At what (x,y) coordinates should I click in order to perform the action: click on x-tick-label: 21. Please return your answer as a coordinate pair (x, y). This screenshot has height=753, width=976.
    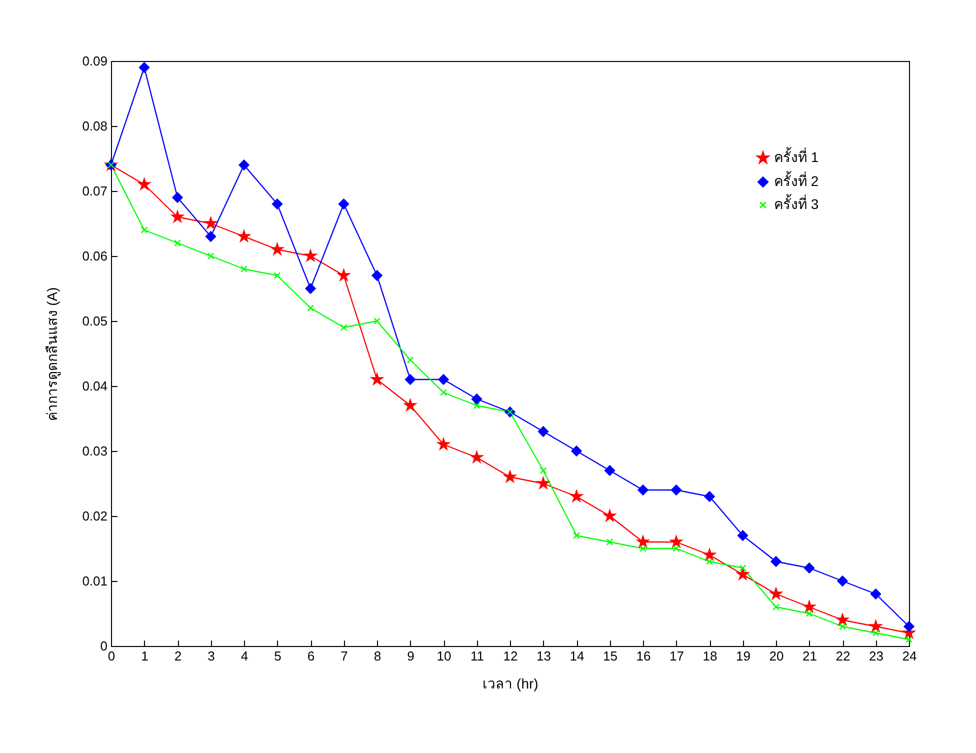
    Looking at the image, I should click on (809, 656).